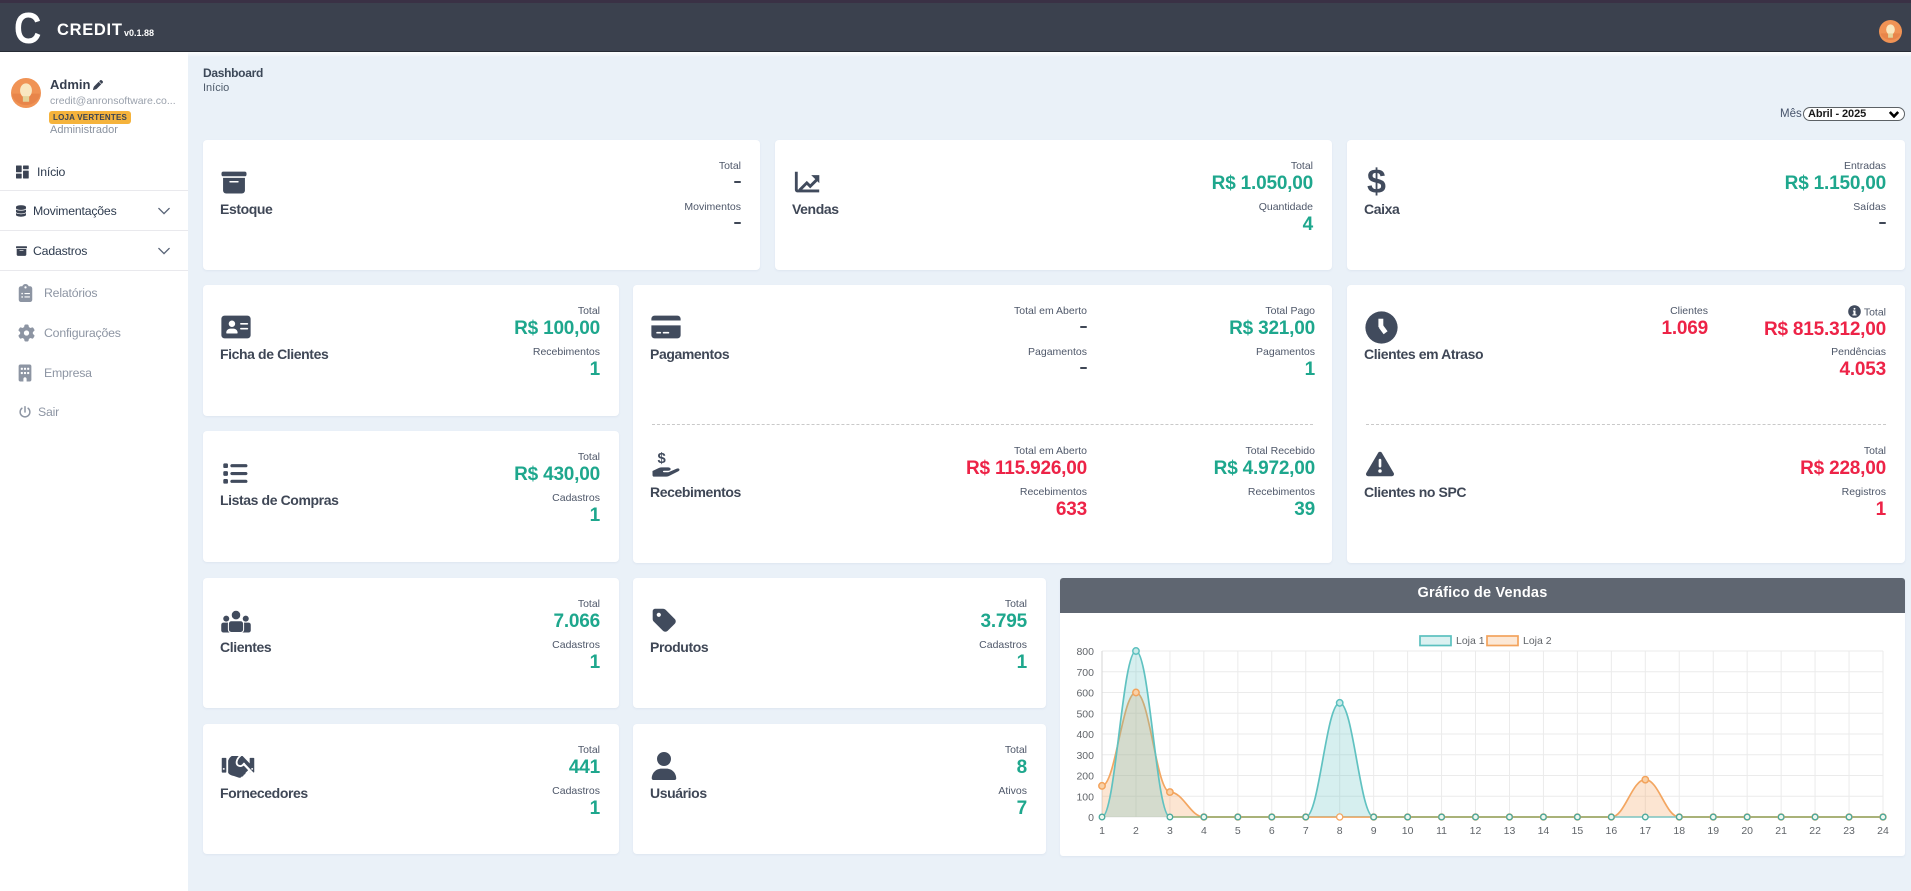 The height and width of the screenshot is (891, 1911). Describe the element at coordinates (1476, 831) in the screenshot. I see `svg-text: 12` at that location.